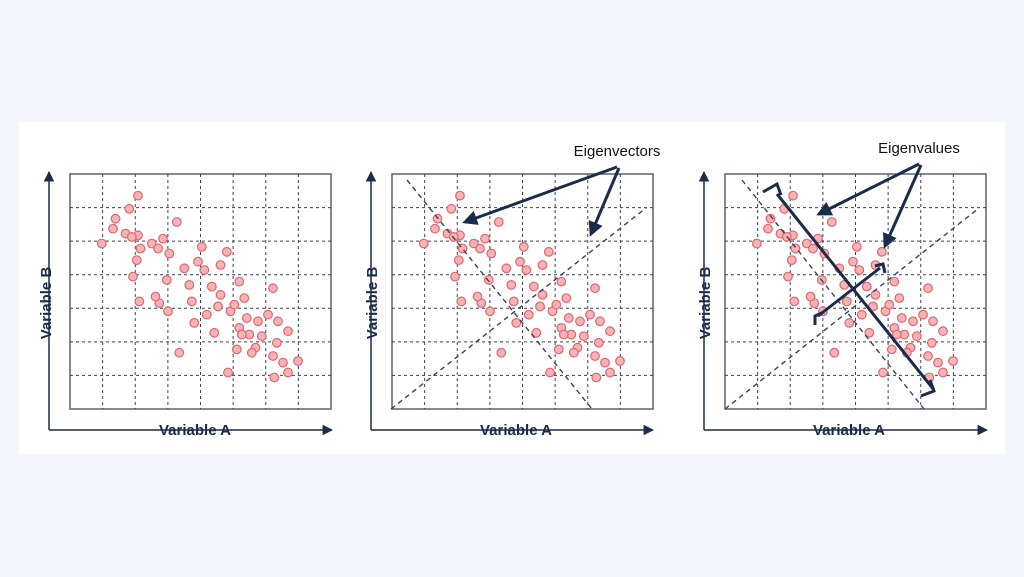  What do you see at coordinates (880, 268) in the screenshot?
I see `secondary-spread-bracket-right` at bounding box center [880, 268].